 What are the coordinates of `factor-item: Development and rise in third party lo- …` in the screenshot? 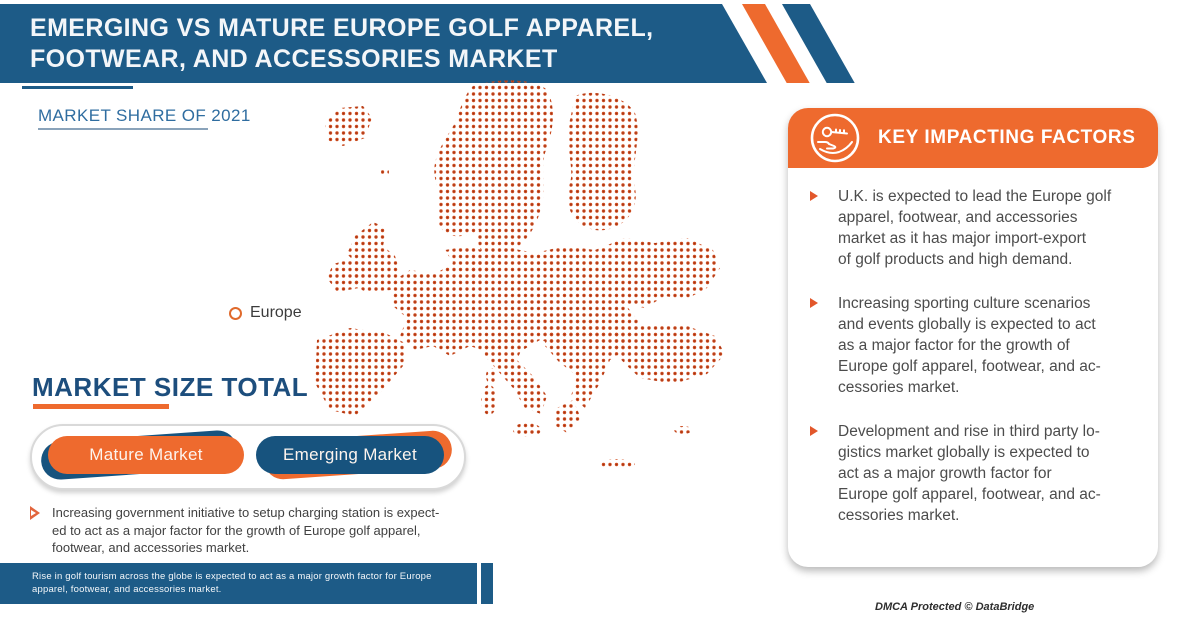 It's located at (974, 473).